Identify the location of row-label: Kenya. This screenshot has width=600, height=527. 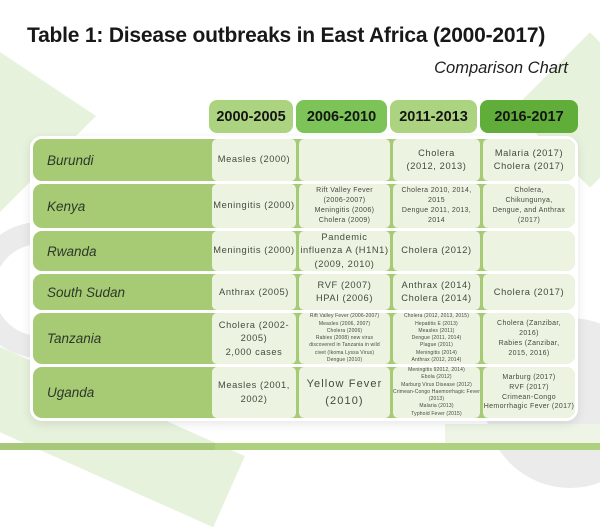
(66, 206).